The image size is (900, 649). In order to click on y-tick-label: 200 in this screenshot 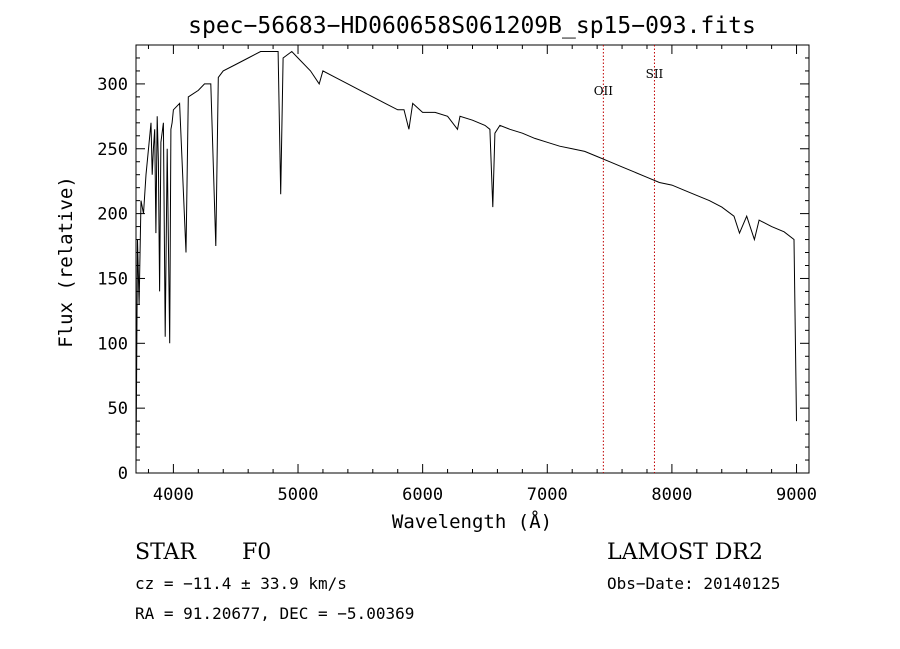, I will do `click(112, 215)`.